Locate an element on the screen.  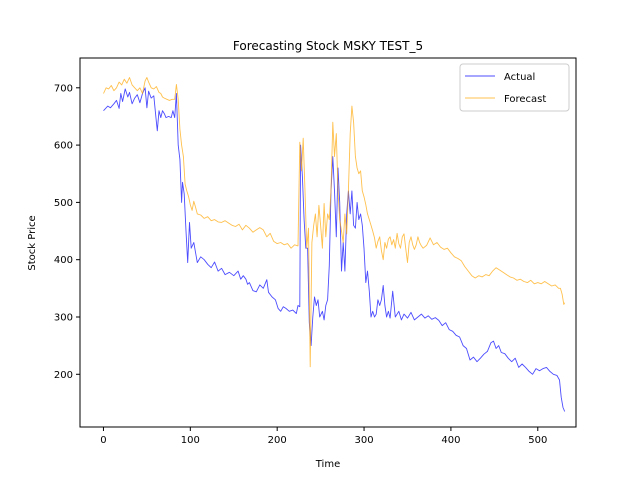
y-tick-label: 200 is located at coordinates (63, 375).